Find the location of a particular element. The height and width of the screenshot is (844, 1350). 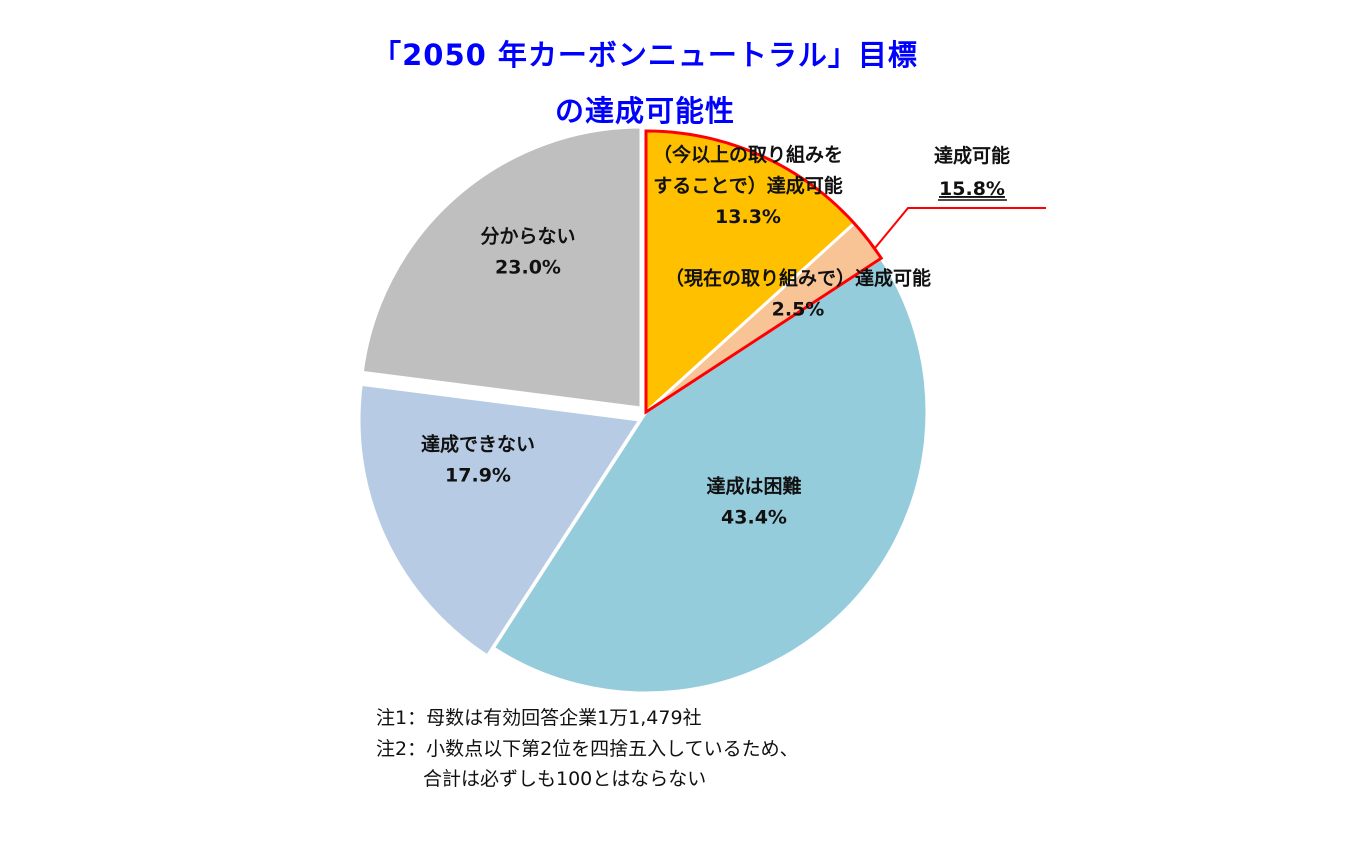

slice-label-3: 達成できない is located at coordinates (478, 444).